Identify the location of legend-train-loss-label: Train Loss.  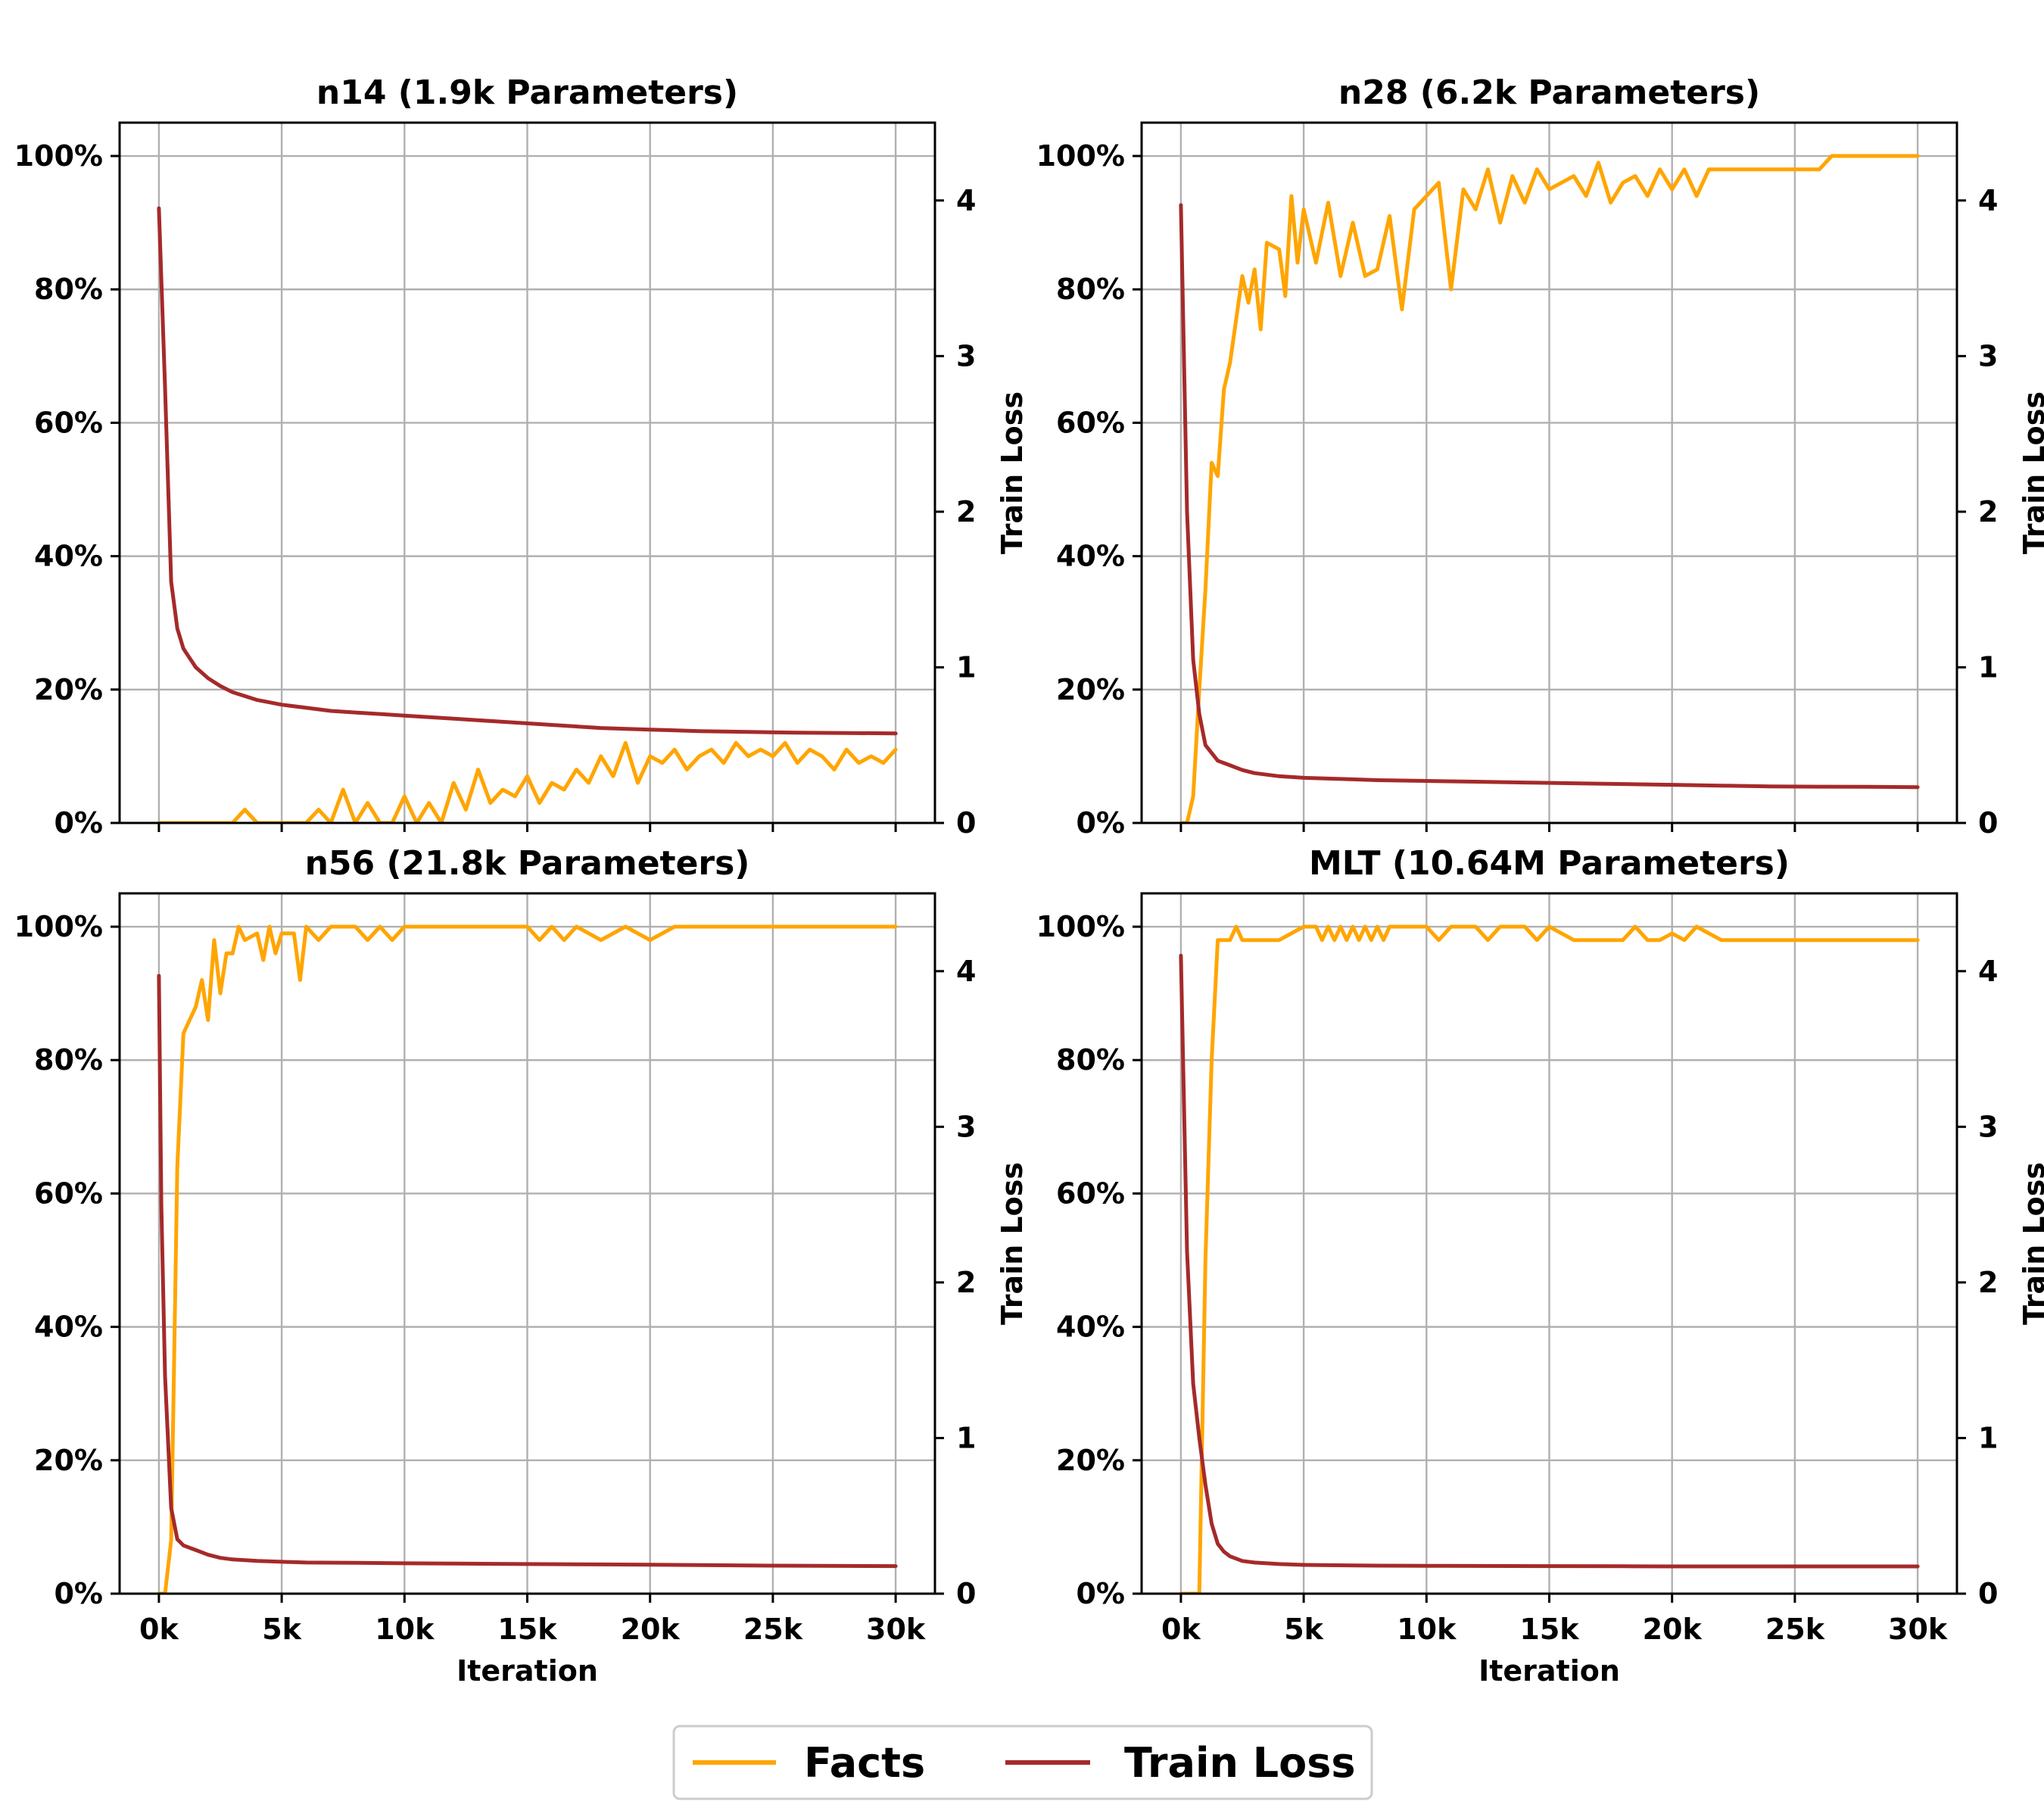
(1240, 1763).